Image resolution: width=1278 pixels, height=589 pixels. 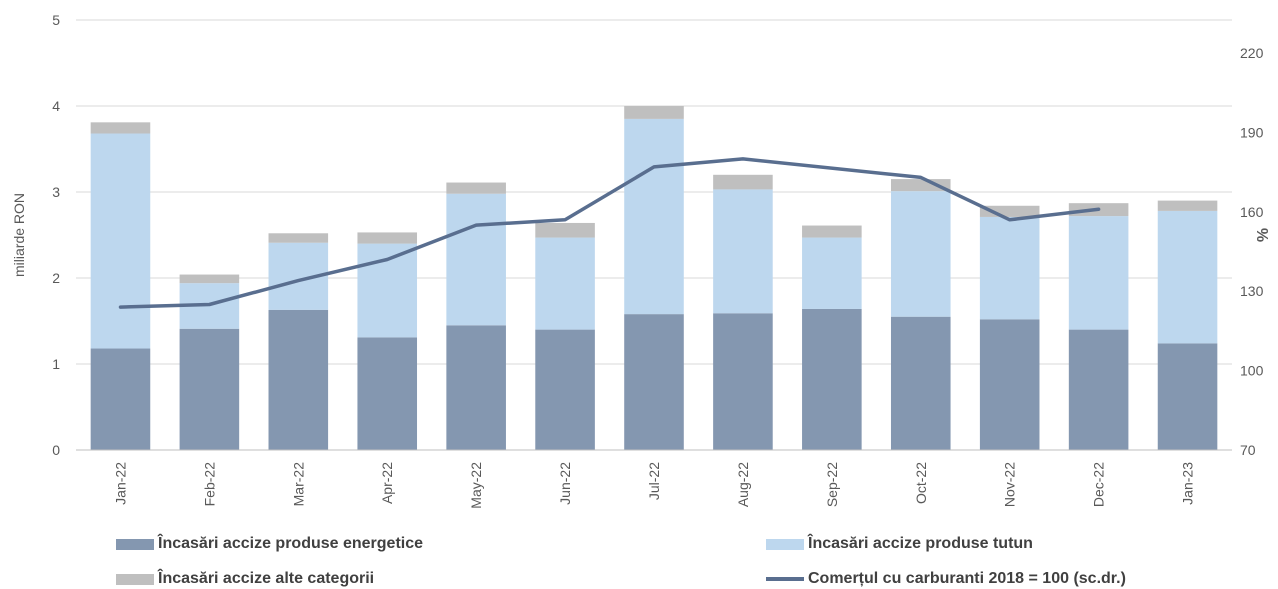 I want to click on x-tick-label: Aug-22, so click(x=743, y=484).